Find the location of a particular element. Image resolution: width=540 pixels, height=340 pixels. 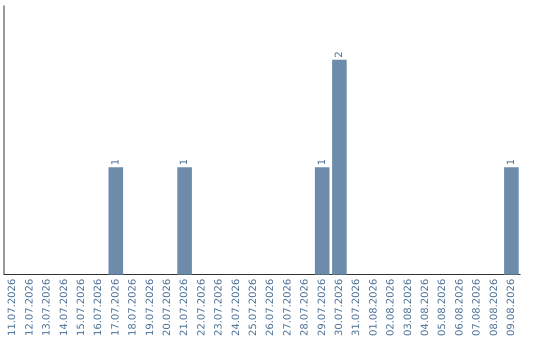

x-tick-label: 02.08.2026 is located at coordinates (391, 307).